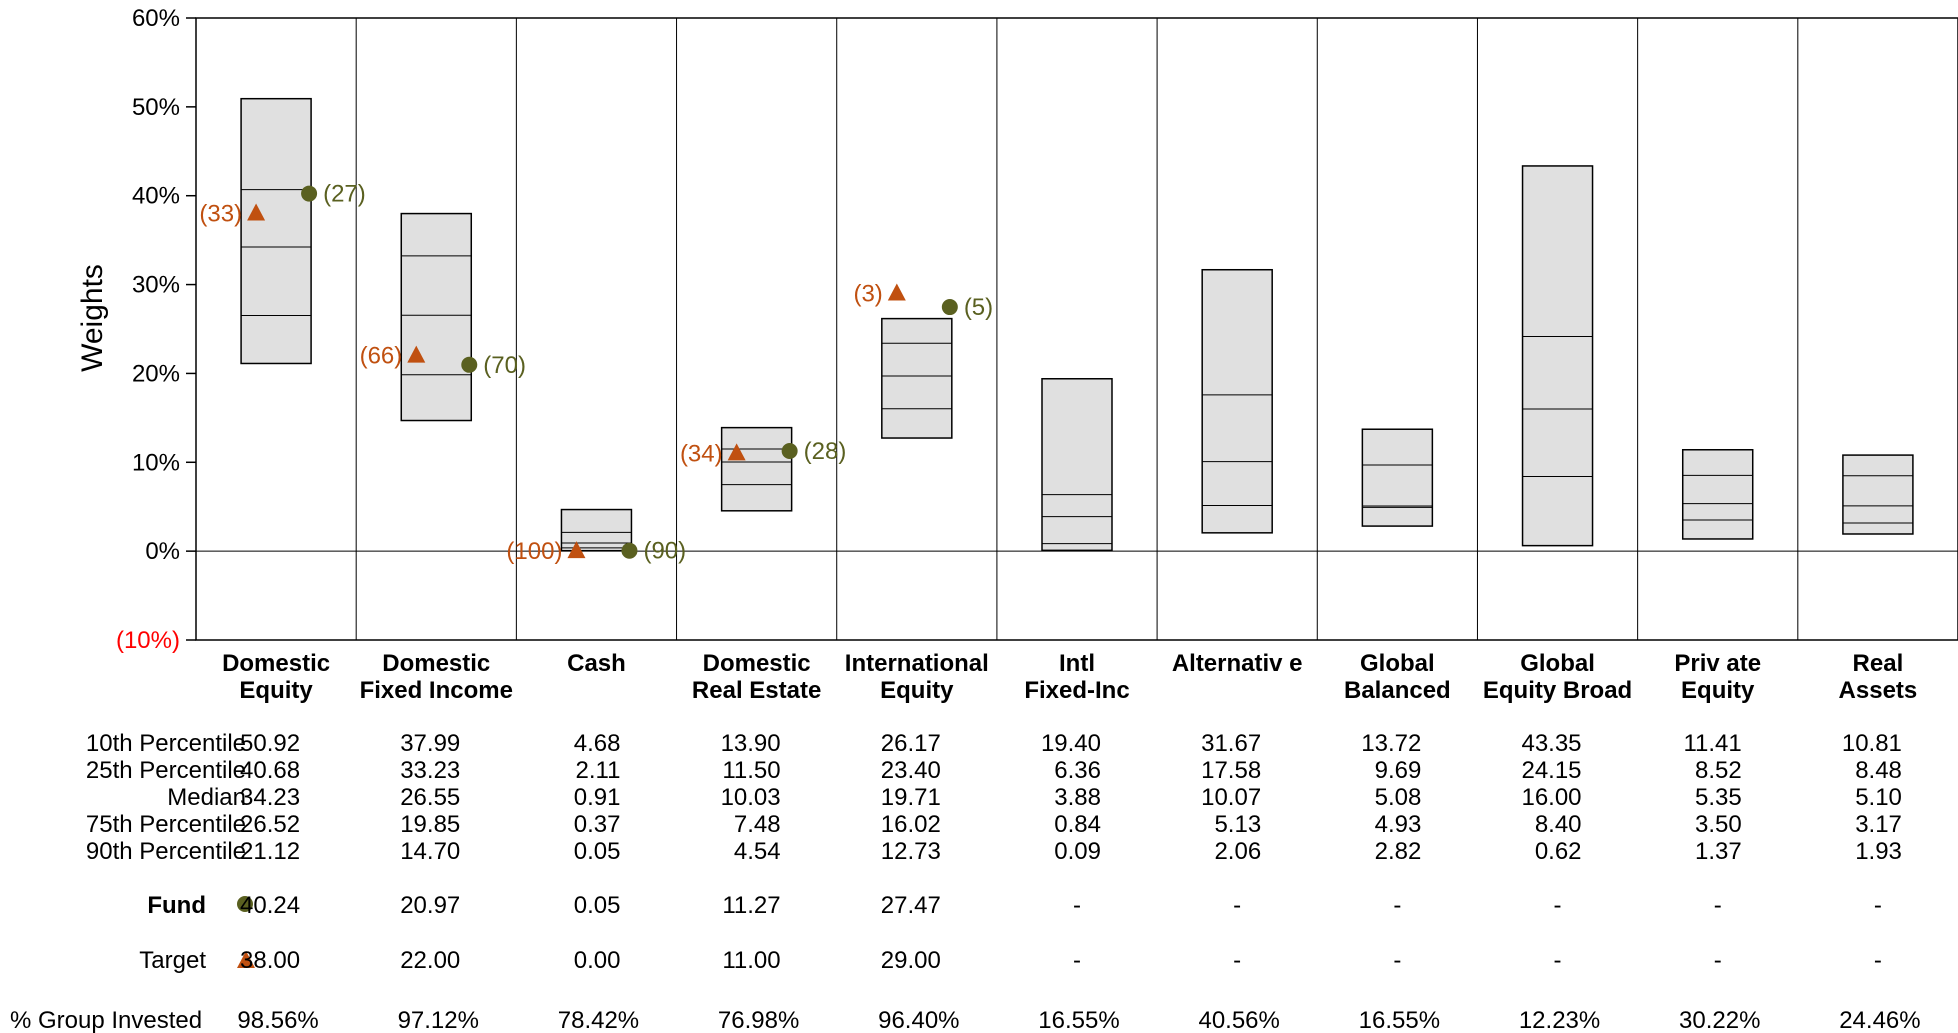 Image resolution: width=1958 pixels, height=1033 pixels. Describe the element at coordinates (1879, 1020) in the screenshot. I see `group-invested-cell: 24.46%` at that location.